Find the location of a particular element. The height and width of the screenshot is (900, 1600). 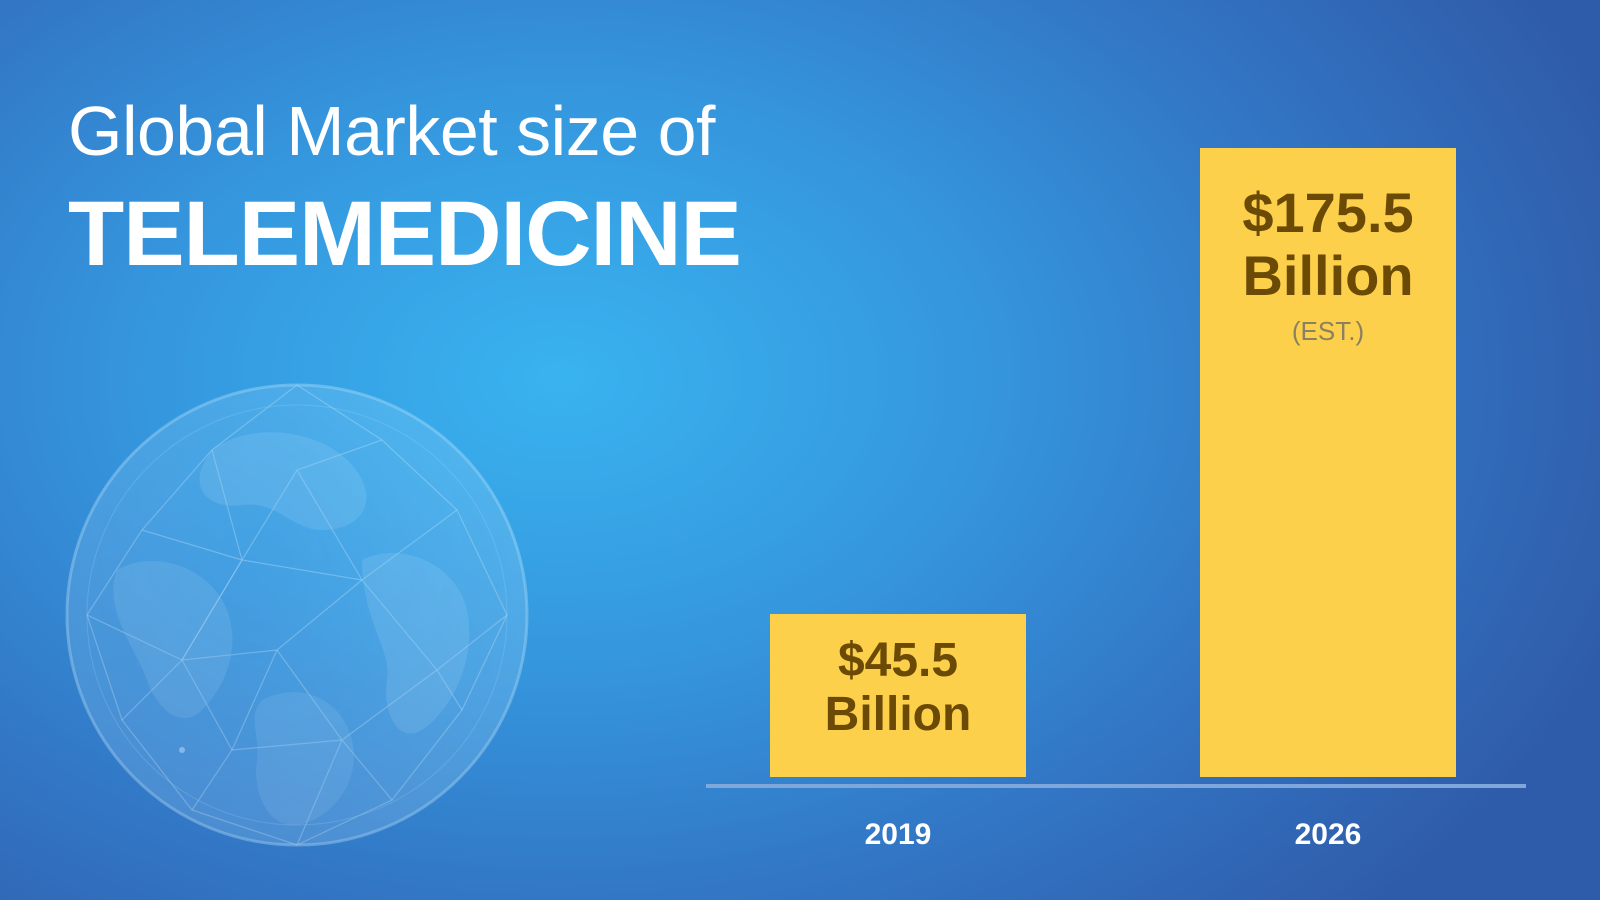

bar-value-label: $175.5 Billion (EST.) is located at coordinates (1328, 264).